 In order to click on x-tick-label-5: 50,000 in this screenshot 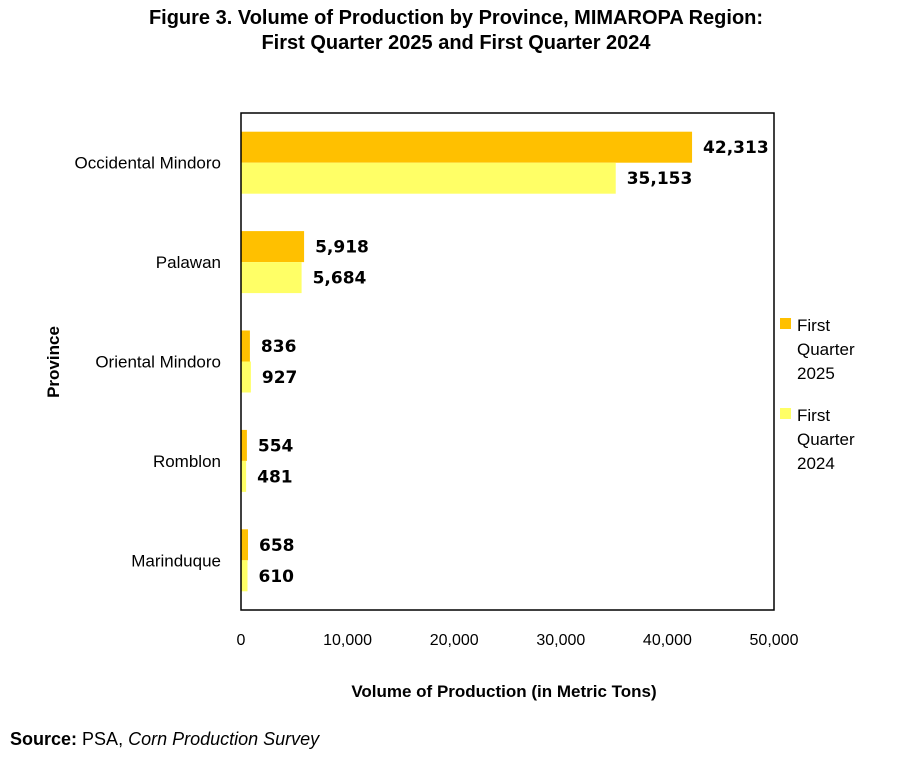, I will do `click(774, 640)`.